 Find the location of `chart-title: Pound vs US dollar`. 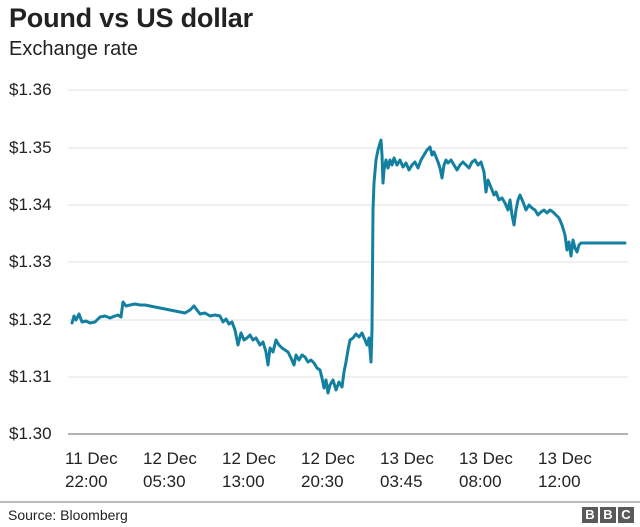

chart-title: Pound vs US dollar is located at coordinates (131, 18).